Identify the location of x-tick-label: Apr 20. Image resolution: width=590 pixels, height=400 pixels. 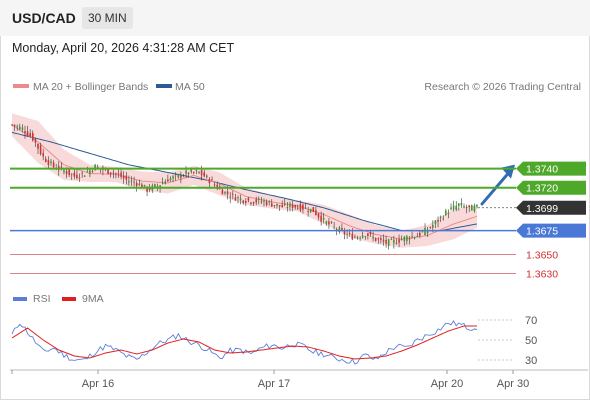
(447, 384).